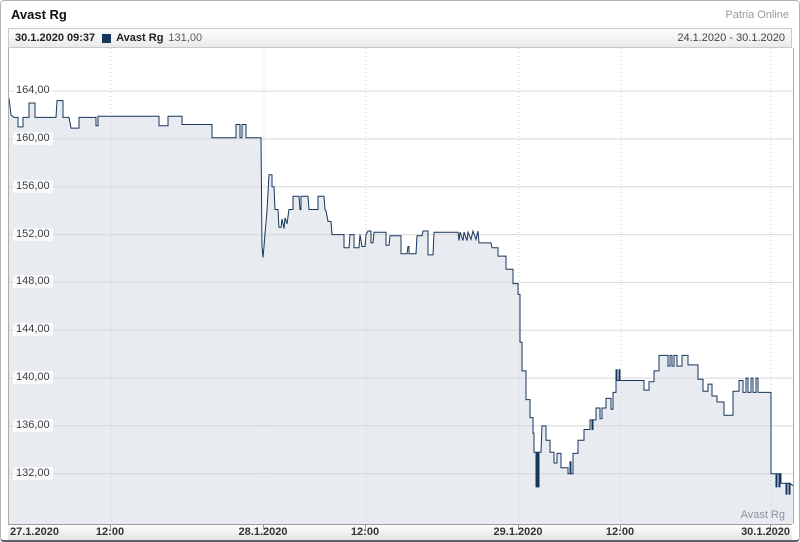 This screenshot has height=542, width=800. Describe the element at coordinates (757, 15) in the screenshot. I see `brand-label: Patria Online` at that location.